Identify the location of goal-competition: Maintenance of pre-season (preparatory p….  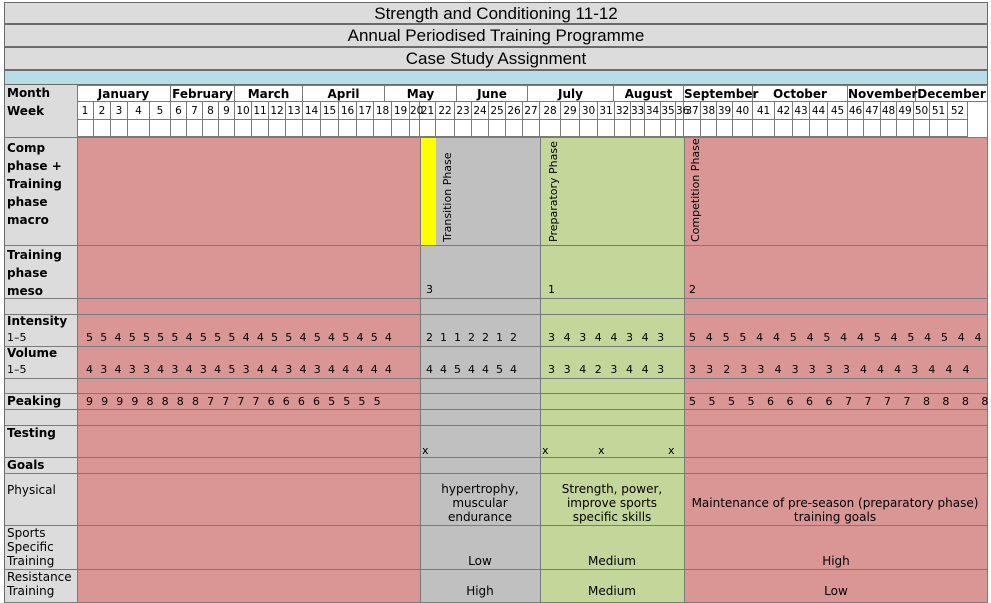
(835, 510).